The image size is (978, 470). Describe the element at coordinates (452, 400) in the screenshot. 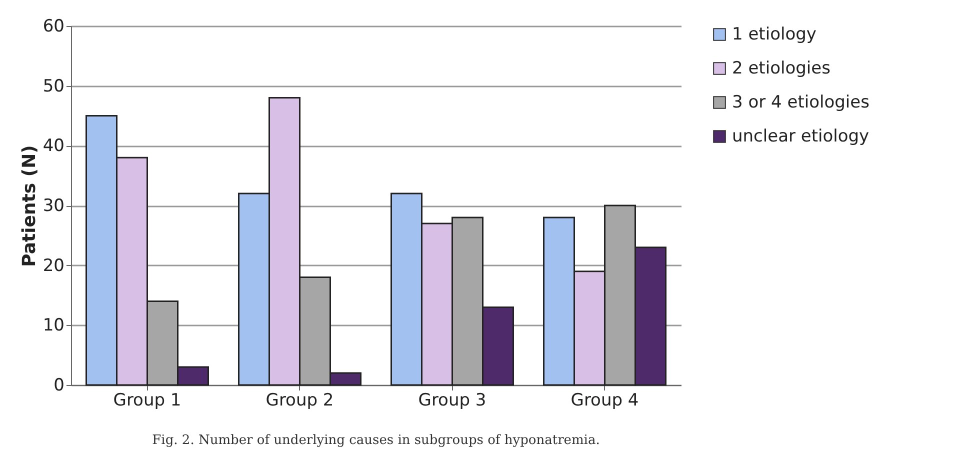

I see `x-tick-label: Group 3` at that location.